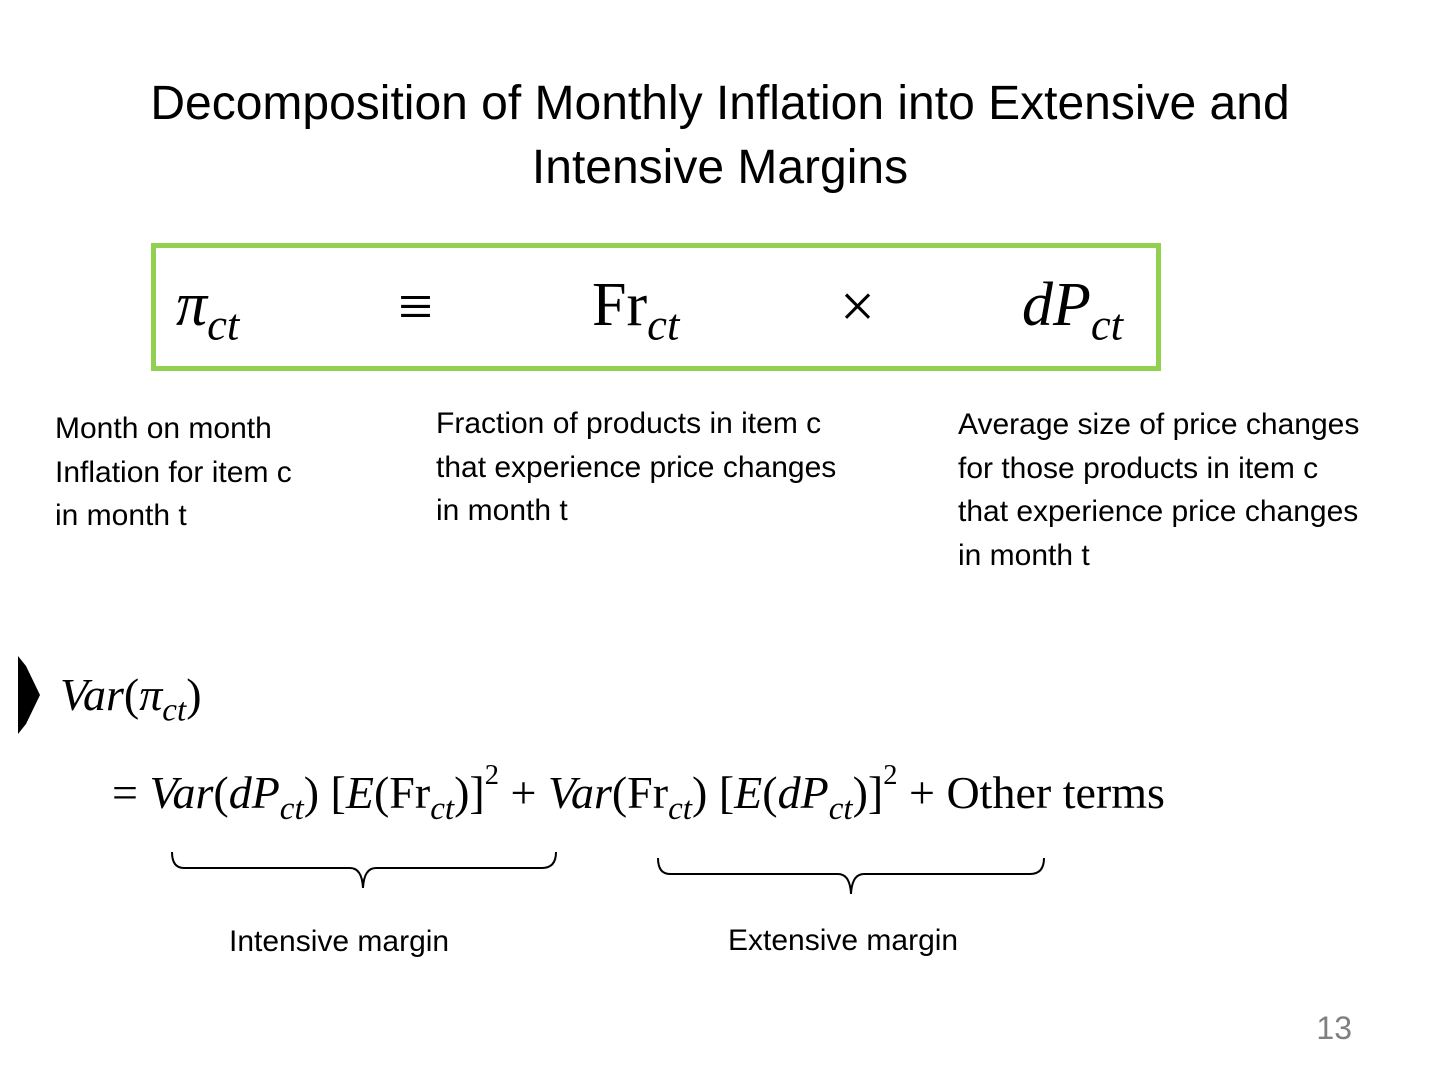 The width and height of the screenshot is (1440, 1080). Describe the element at coordinates (415, 307) in the screenshot. I see `equiv-sign: ≡` at that location.